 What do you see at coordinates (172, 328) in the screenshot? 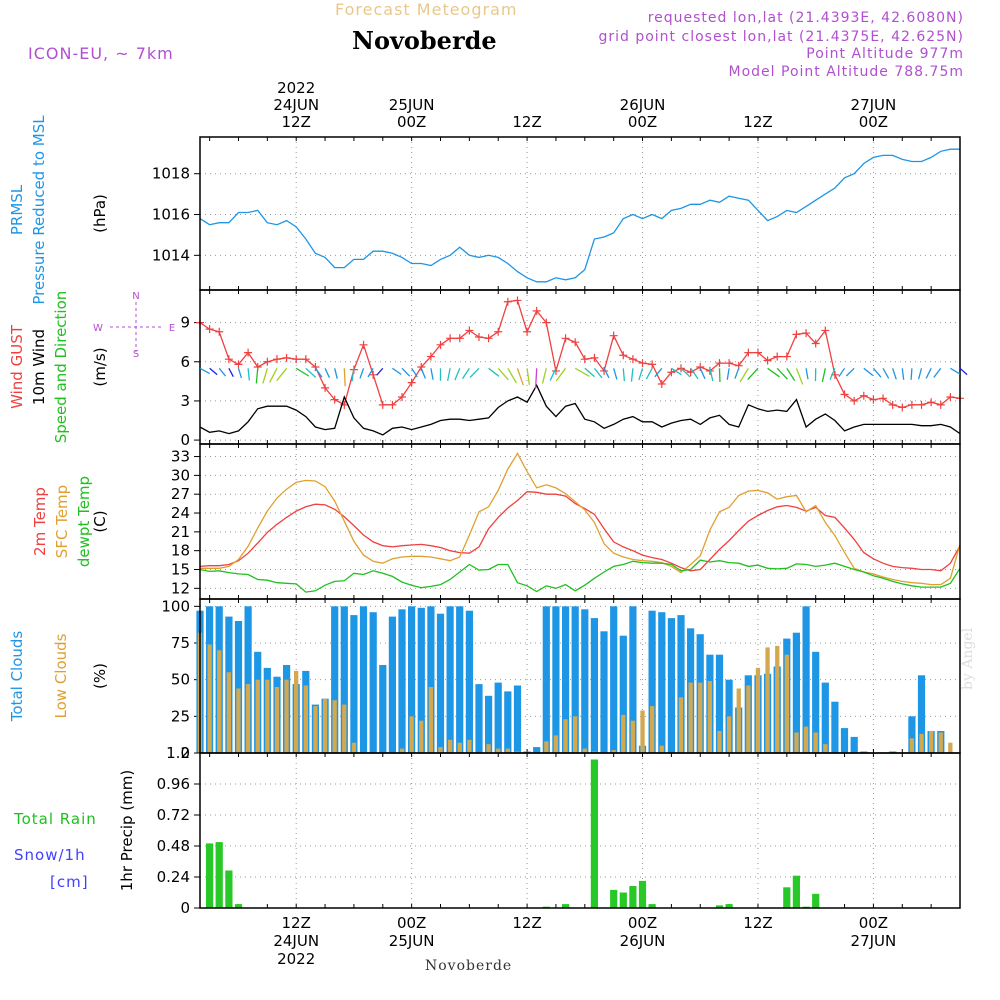
I see `compass-east: E` at bounding box center [172, 328].